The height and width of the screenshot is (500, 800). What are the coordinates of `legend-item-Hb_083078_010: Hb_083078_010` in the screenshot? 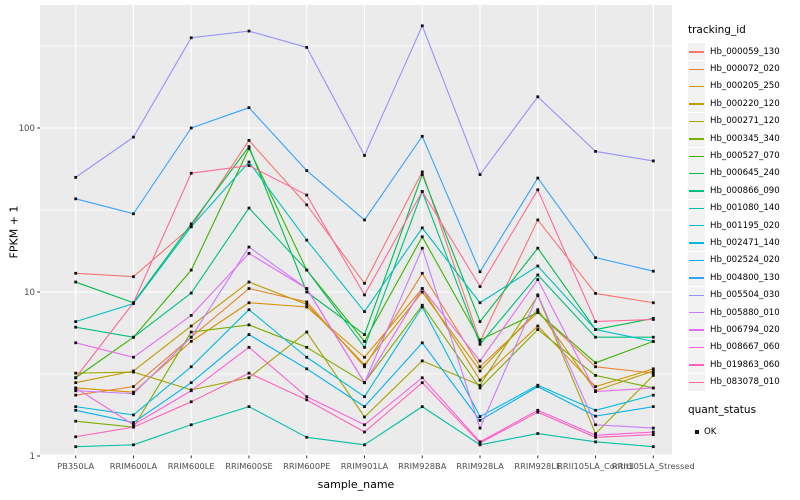 It's located at (743, 382).